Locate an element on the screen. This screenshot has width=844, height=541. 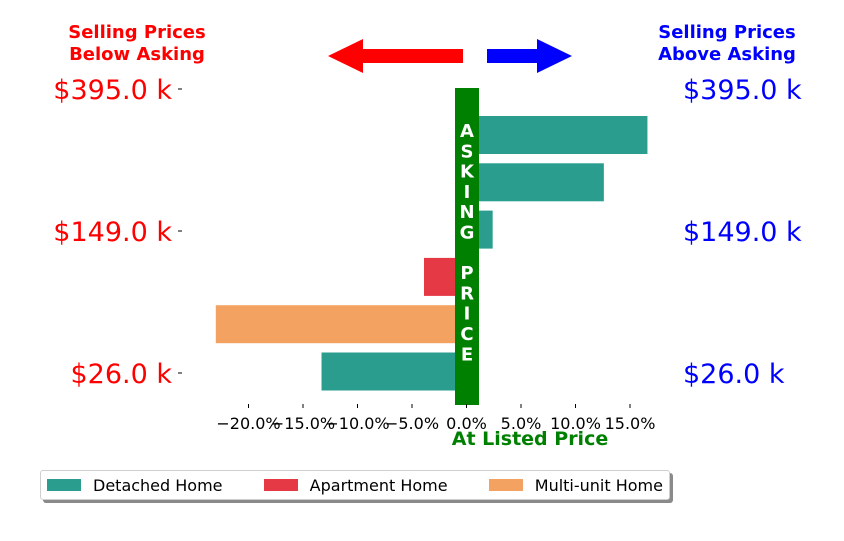
asking-band-letter: K is located at coordinates (467, 172).